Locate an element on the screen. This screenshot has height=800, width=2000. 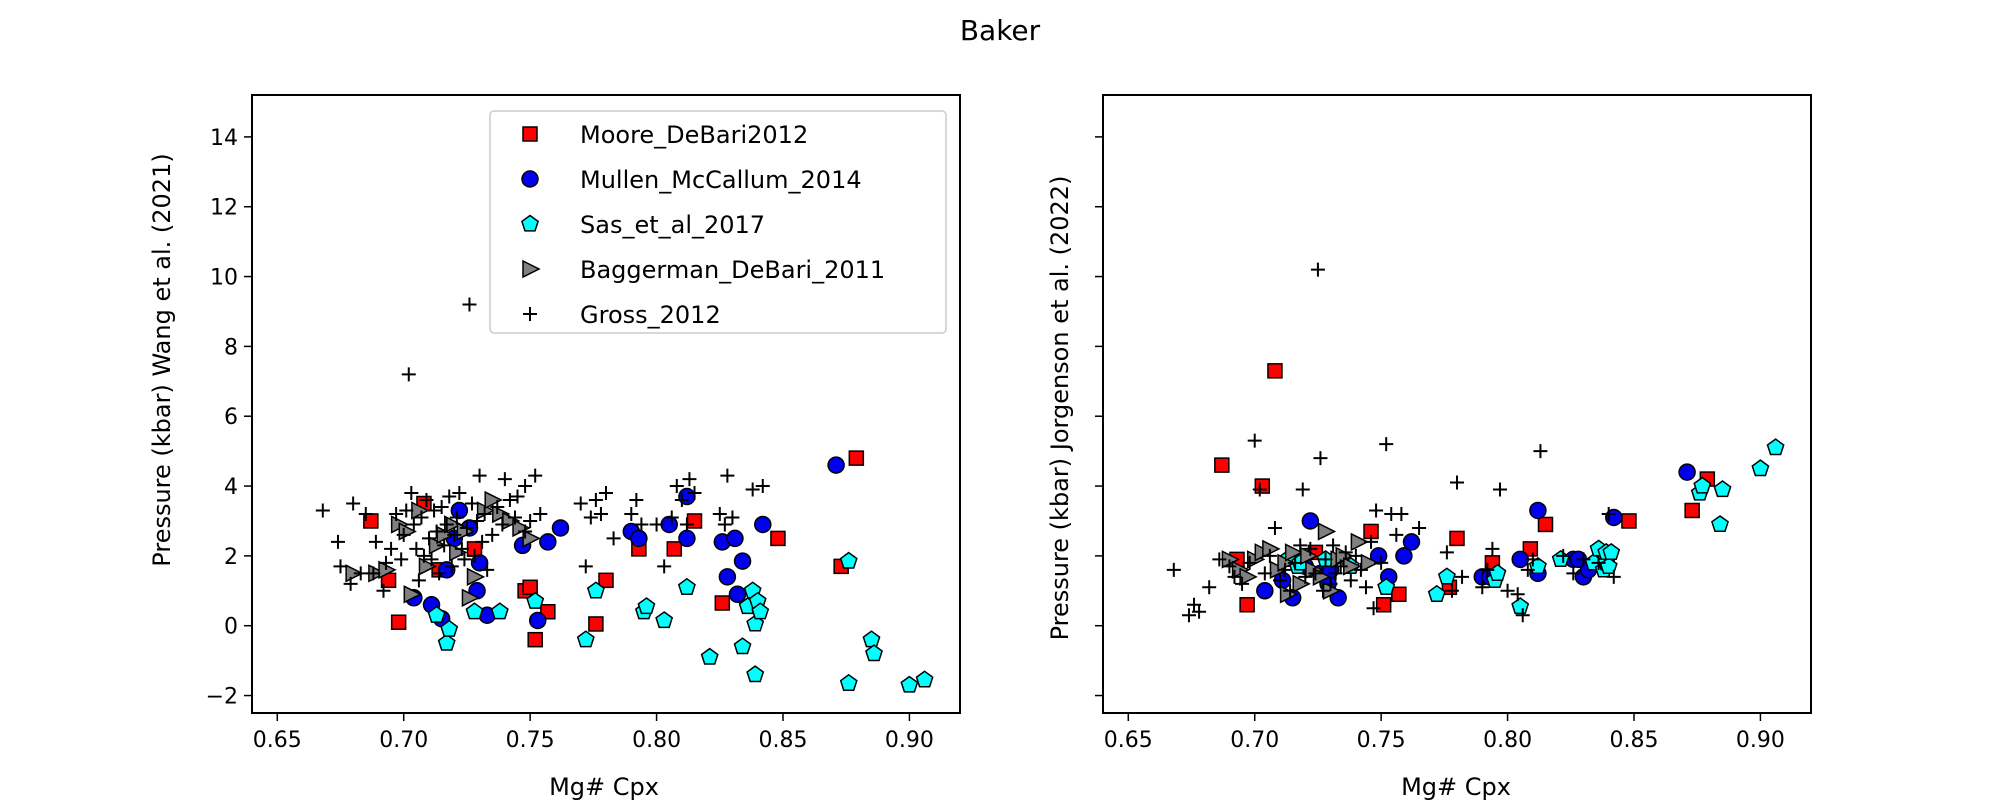
legend-label: Baggerman_DeBari_2011 is located at coordinates (732, 270).